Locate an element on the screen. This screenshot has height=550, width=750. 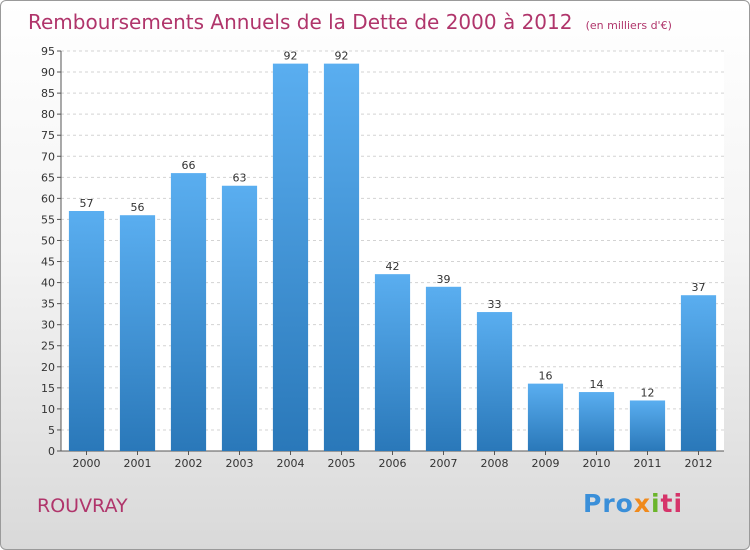
y-tick-label: 45 is located at coordinates (48, 262).